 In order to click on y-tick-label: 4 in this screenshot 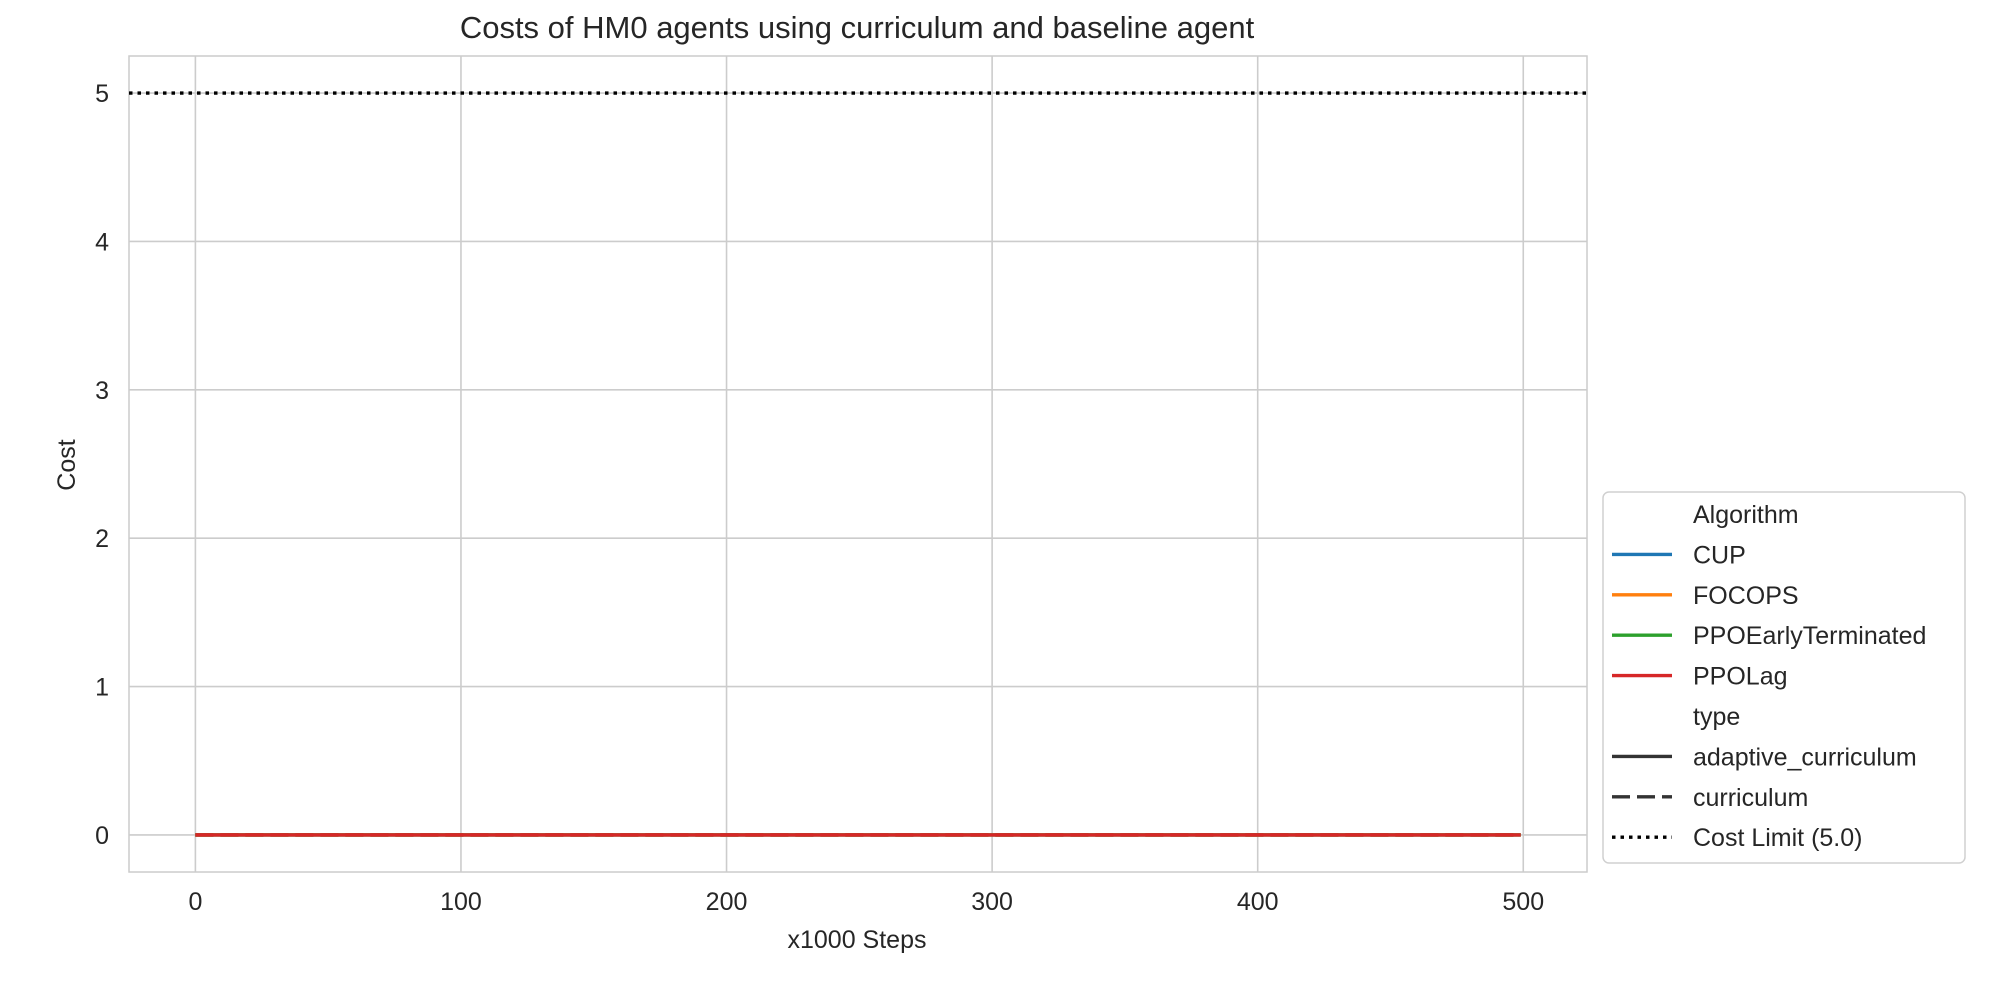, I will do `click(102, 242)`.